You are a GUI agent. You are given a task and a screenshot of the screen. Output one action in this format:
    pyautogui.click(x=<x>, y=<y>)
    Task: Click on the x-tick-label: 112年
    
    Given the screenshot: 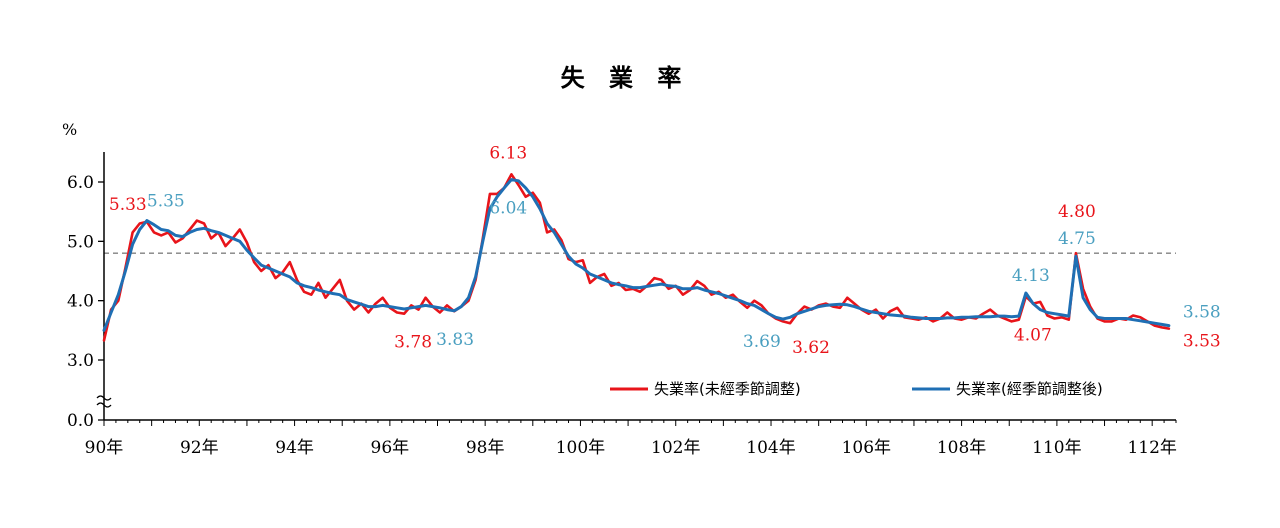 What is the action you would take?
    pyautogui.click(x=1151, y=448)
    